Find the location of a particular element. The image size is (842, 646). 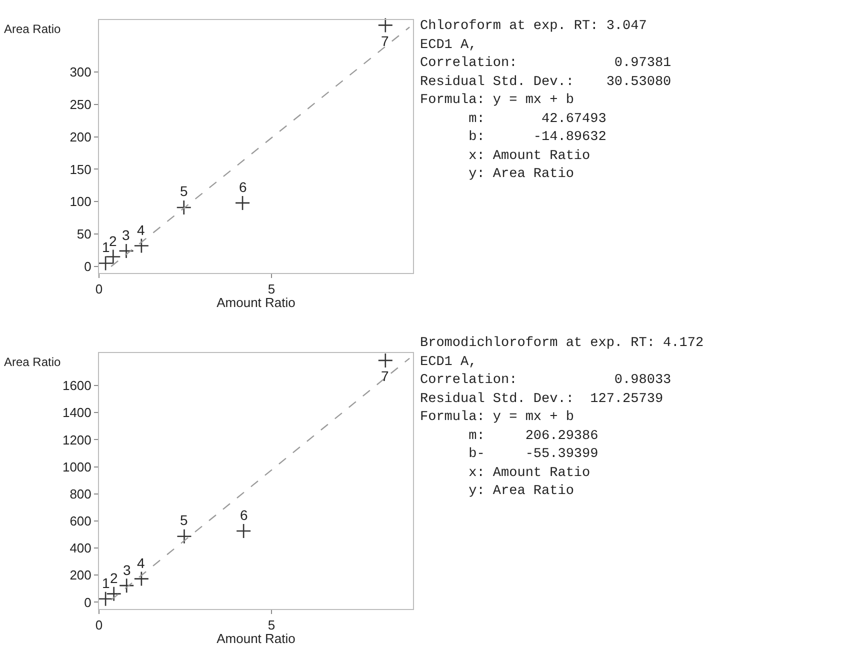

text: b: -14.89632 is located at coordinates (538, 138).